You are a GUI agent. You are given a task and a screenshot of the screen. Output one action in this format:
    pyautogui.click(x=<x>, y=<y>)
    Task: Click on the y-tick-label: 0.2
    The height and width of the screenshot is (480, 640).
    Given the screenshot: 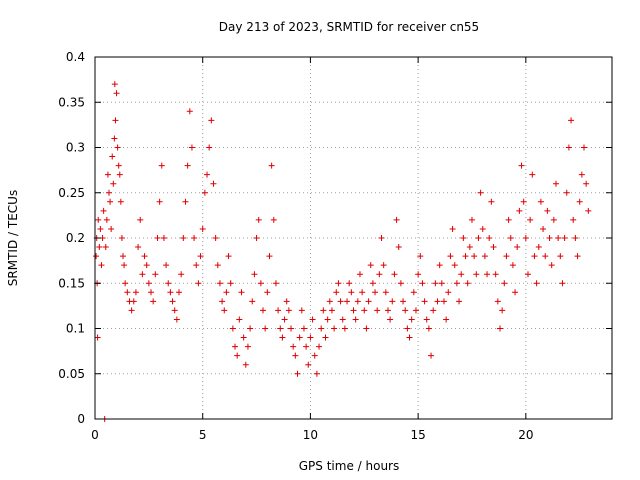 What is the action you would take?
    pyautogui.click(x=75, y=238)
    